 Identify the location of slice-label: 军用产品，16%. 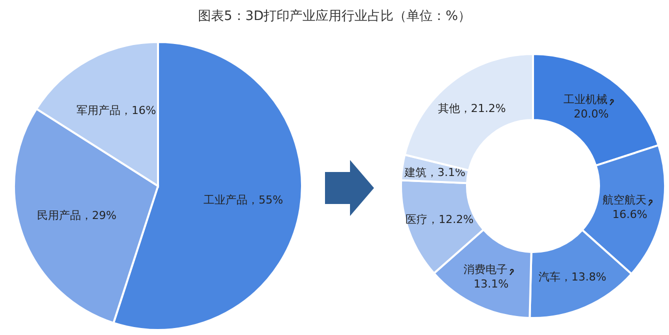
(116, 111).